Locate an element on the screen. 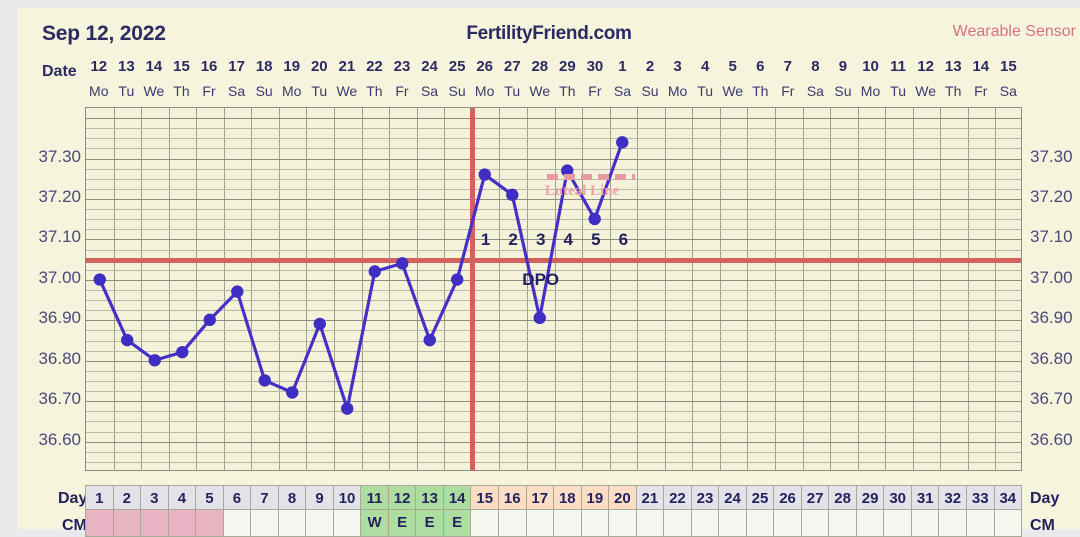  weekday-header-cell: We is located at coordinates (733, 91).